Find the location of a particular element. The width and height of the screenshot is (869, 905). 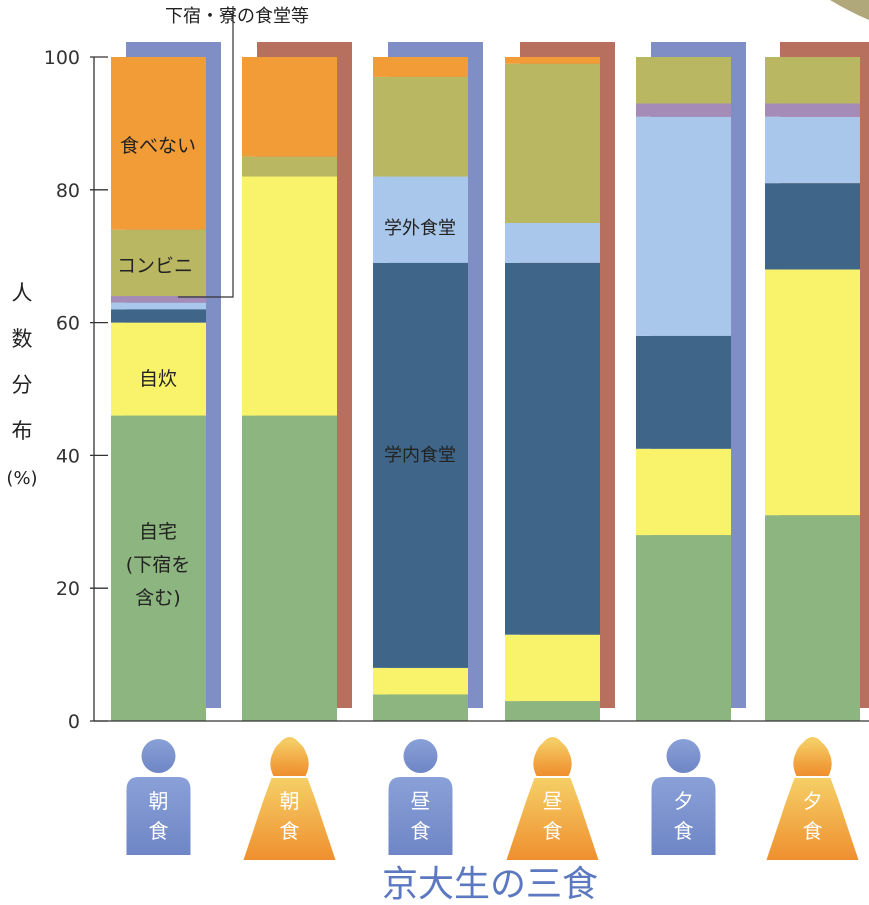

male-figure-icon: 朝食 is located at coordinates (158, 797).